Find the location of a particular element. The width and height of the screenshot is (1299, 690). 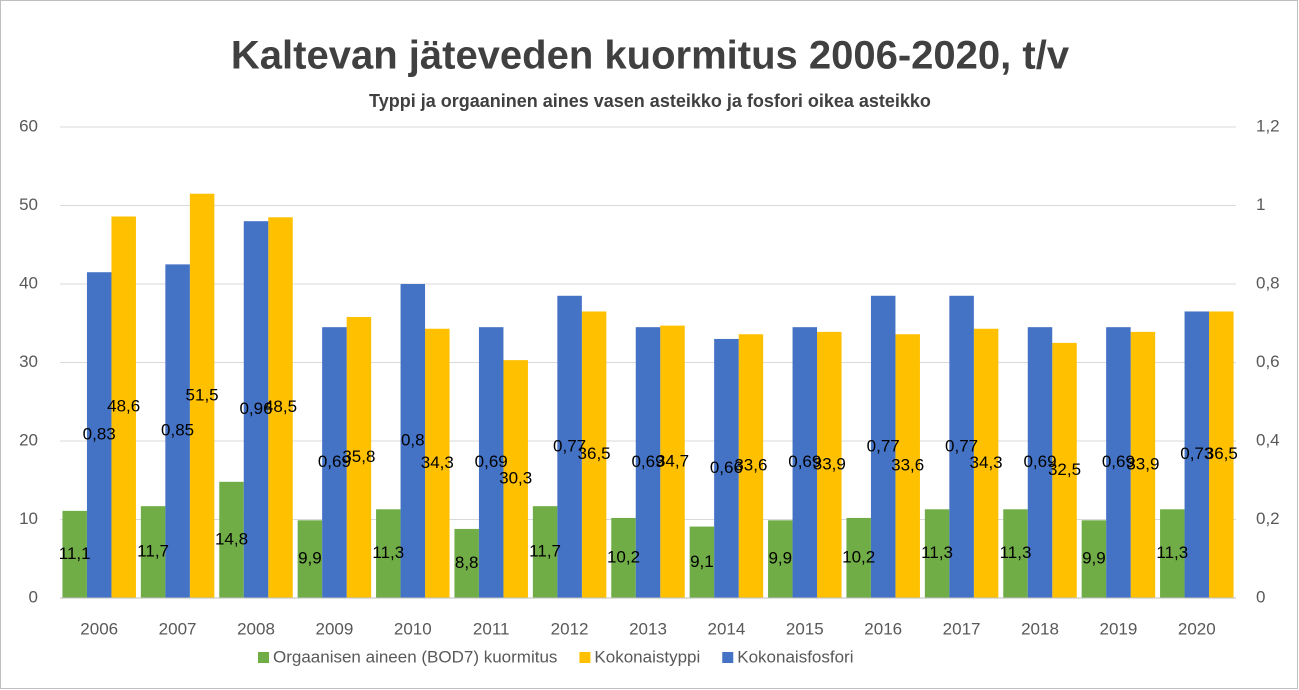

data-label: 33,9 is located at coordinates (1142, 463).